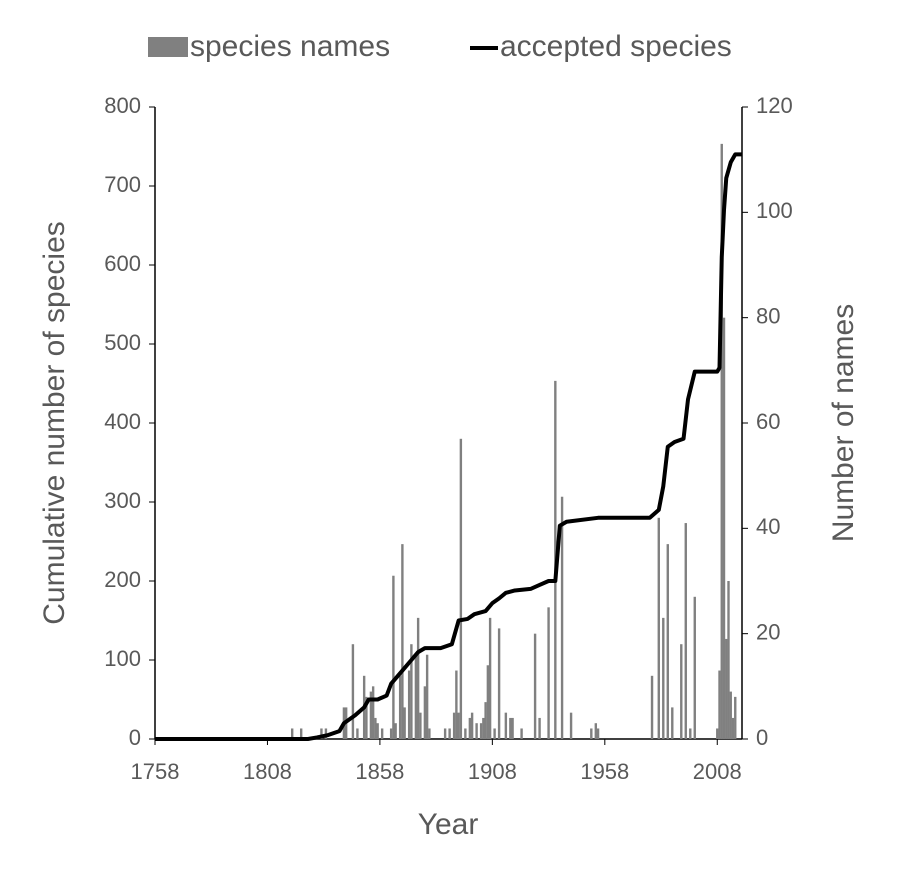 This screenshot has width=897, height=881. What do you see at coordinates (717, 771) in the screenshot?
I see `x-tick-label: 2008` at bounding box center [717, 771].